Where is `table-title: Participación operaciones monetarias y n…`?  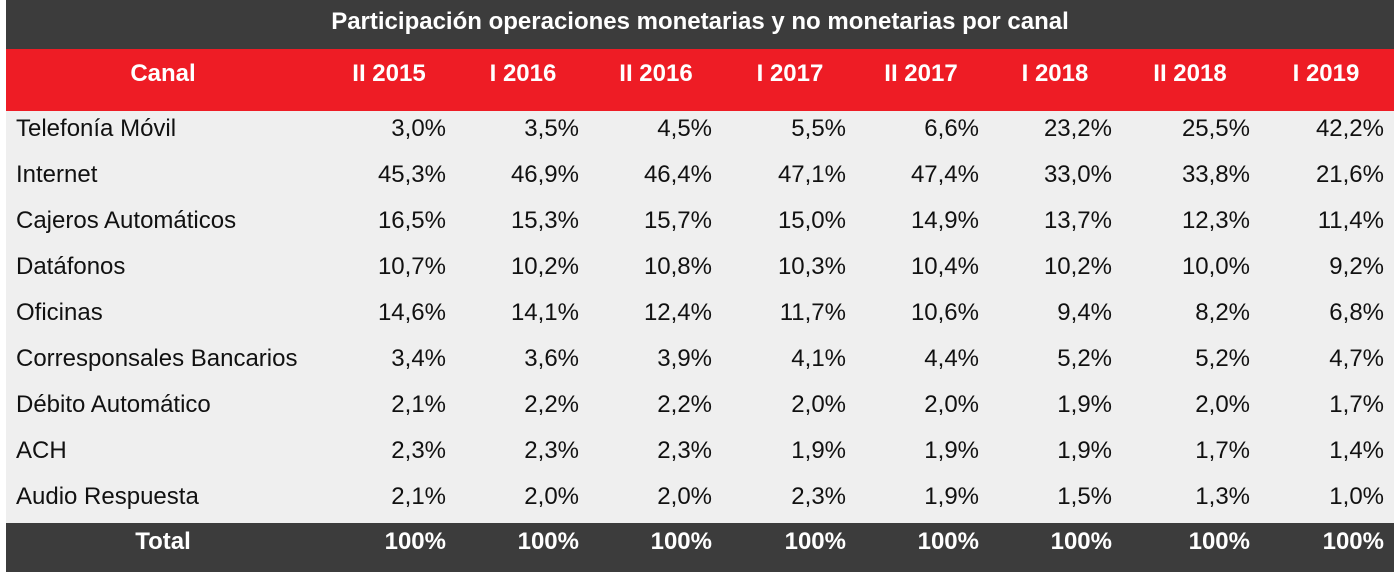
table-title: Participación operaciones monetarias y n… is located at coordinates (700, 24).